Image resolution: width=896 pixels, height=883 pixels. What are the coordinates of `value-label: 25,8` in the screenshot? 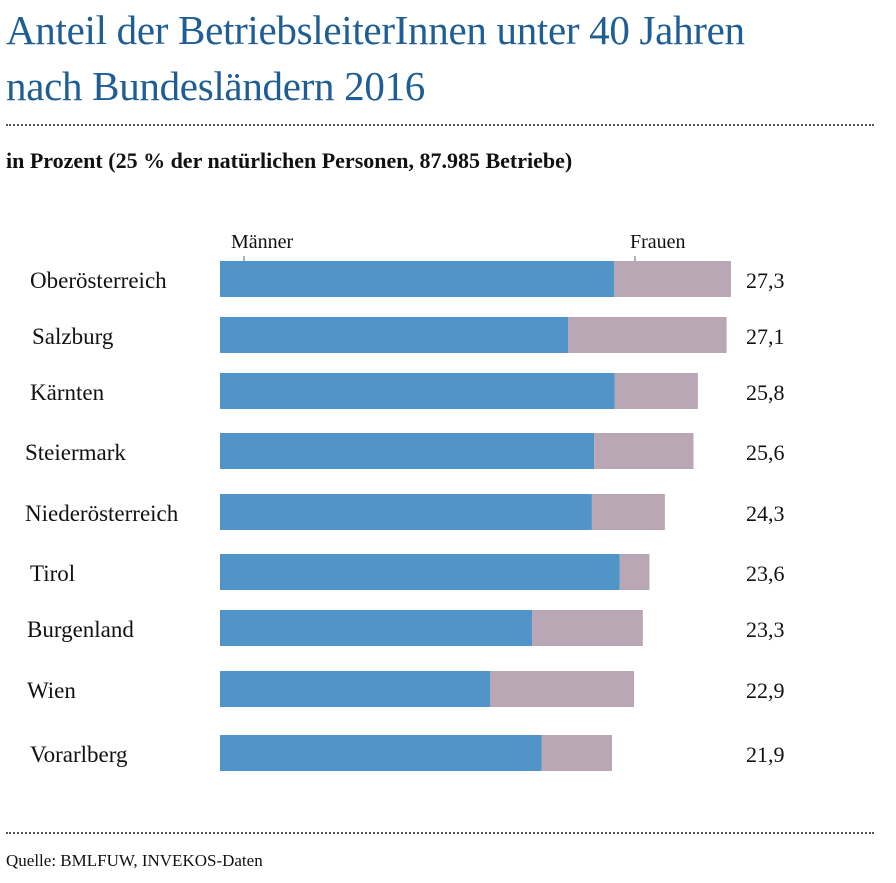 It's located at (765, 392).